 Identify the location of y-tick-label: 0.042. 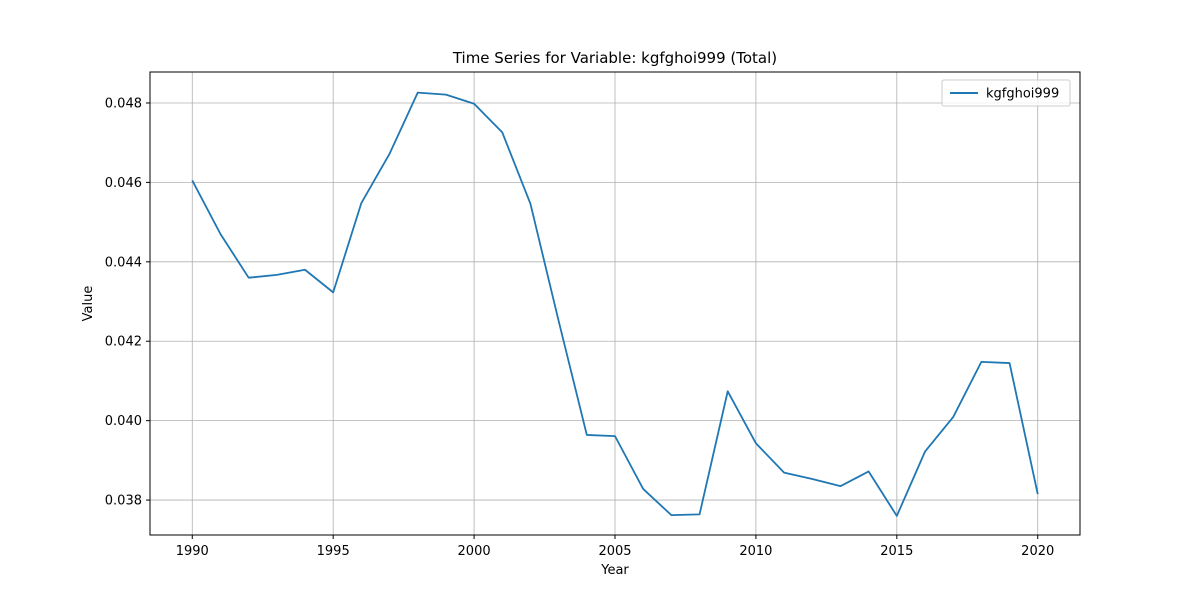
(123, 342).